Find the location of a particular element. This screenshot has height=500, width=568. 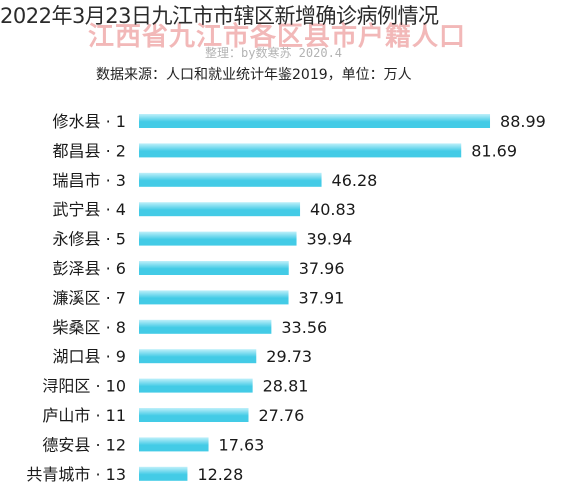

category-label: 柴桑区 · 8 is located at coordinates (89, 327).